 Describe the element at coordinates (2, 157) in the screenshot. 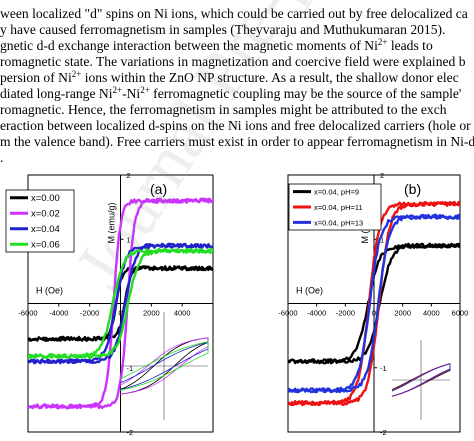

I see `text-line: .` at that location.